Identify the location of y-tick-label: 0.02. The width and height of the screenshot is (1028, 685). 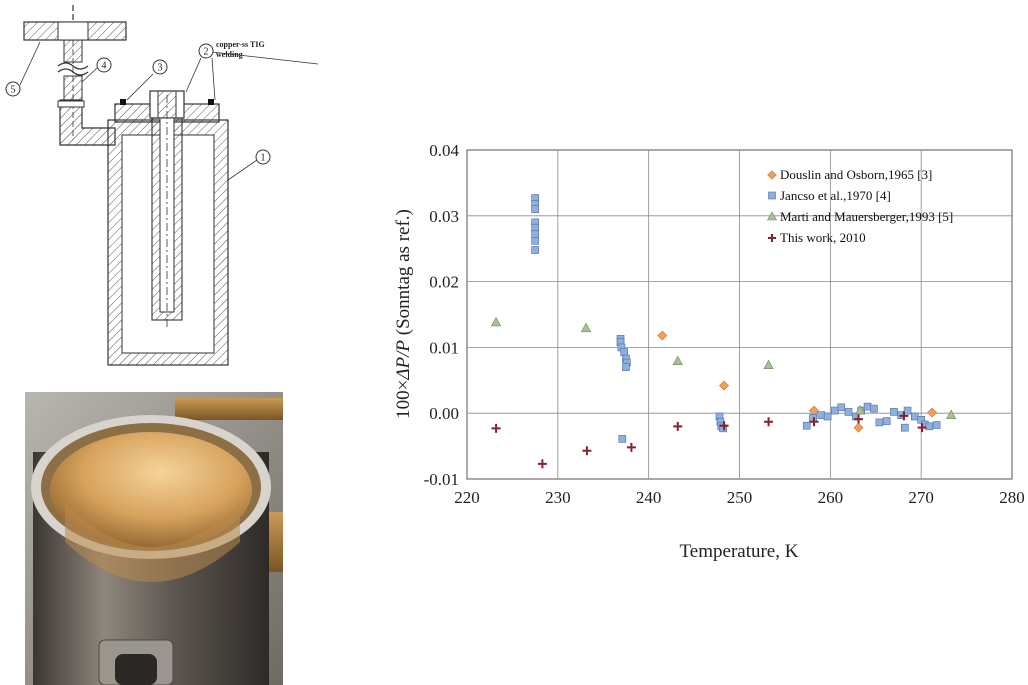
(444, 282).